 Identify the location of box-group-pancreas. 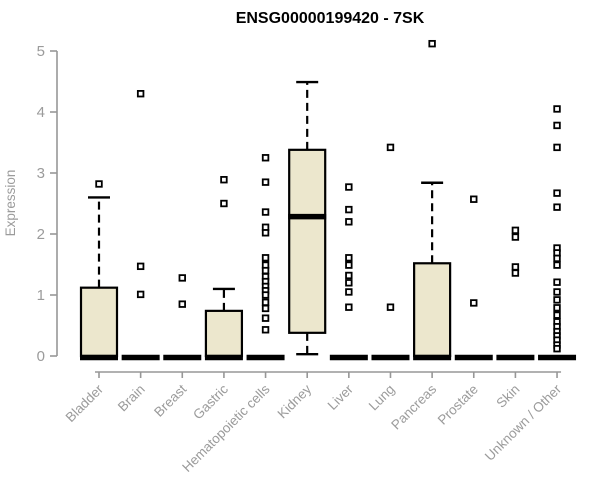
(432, 200).